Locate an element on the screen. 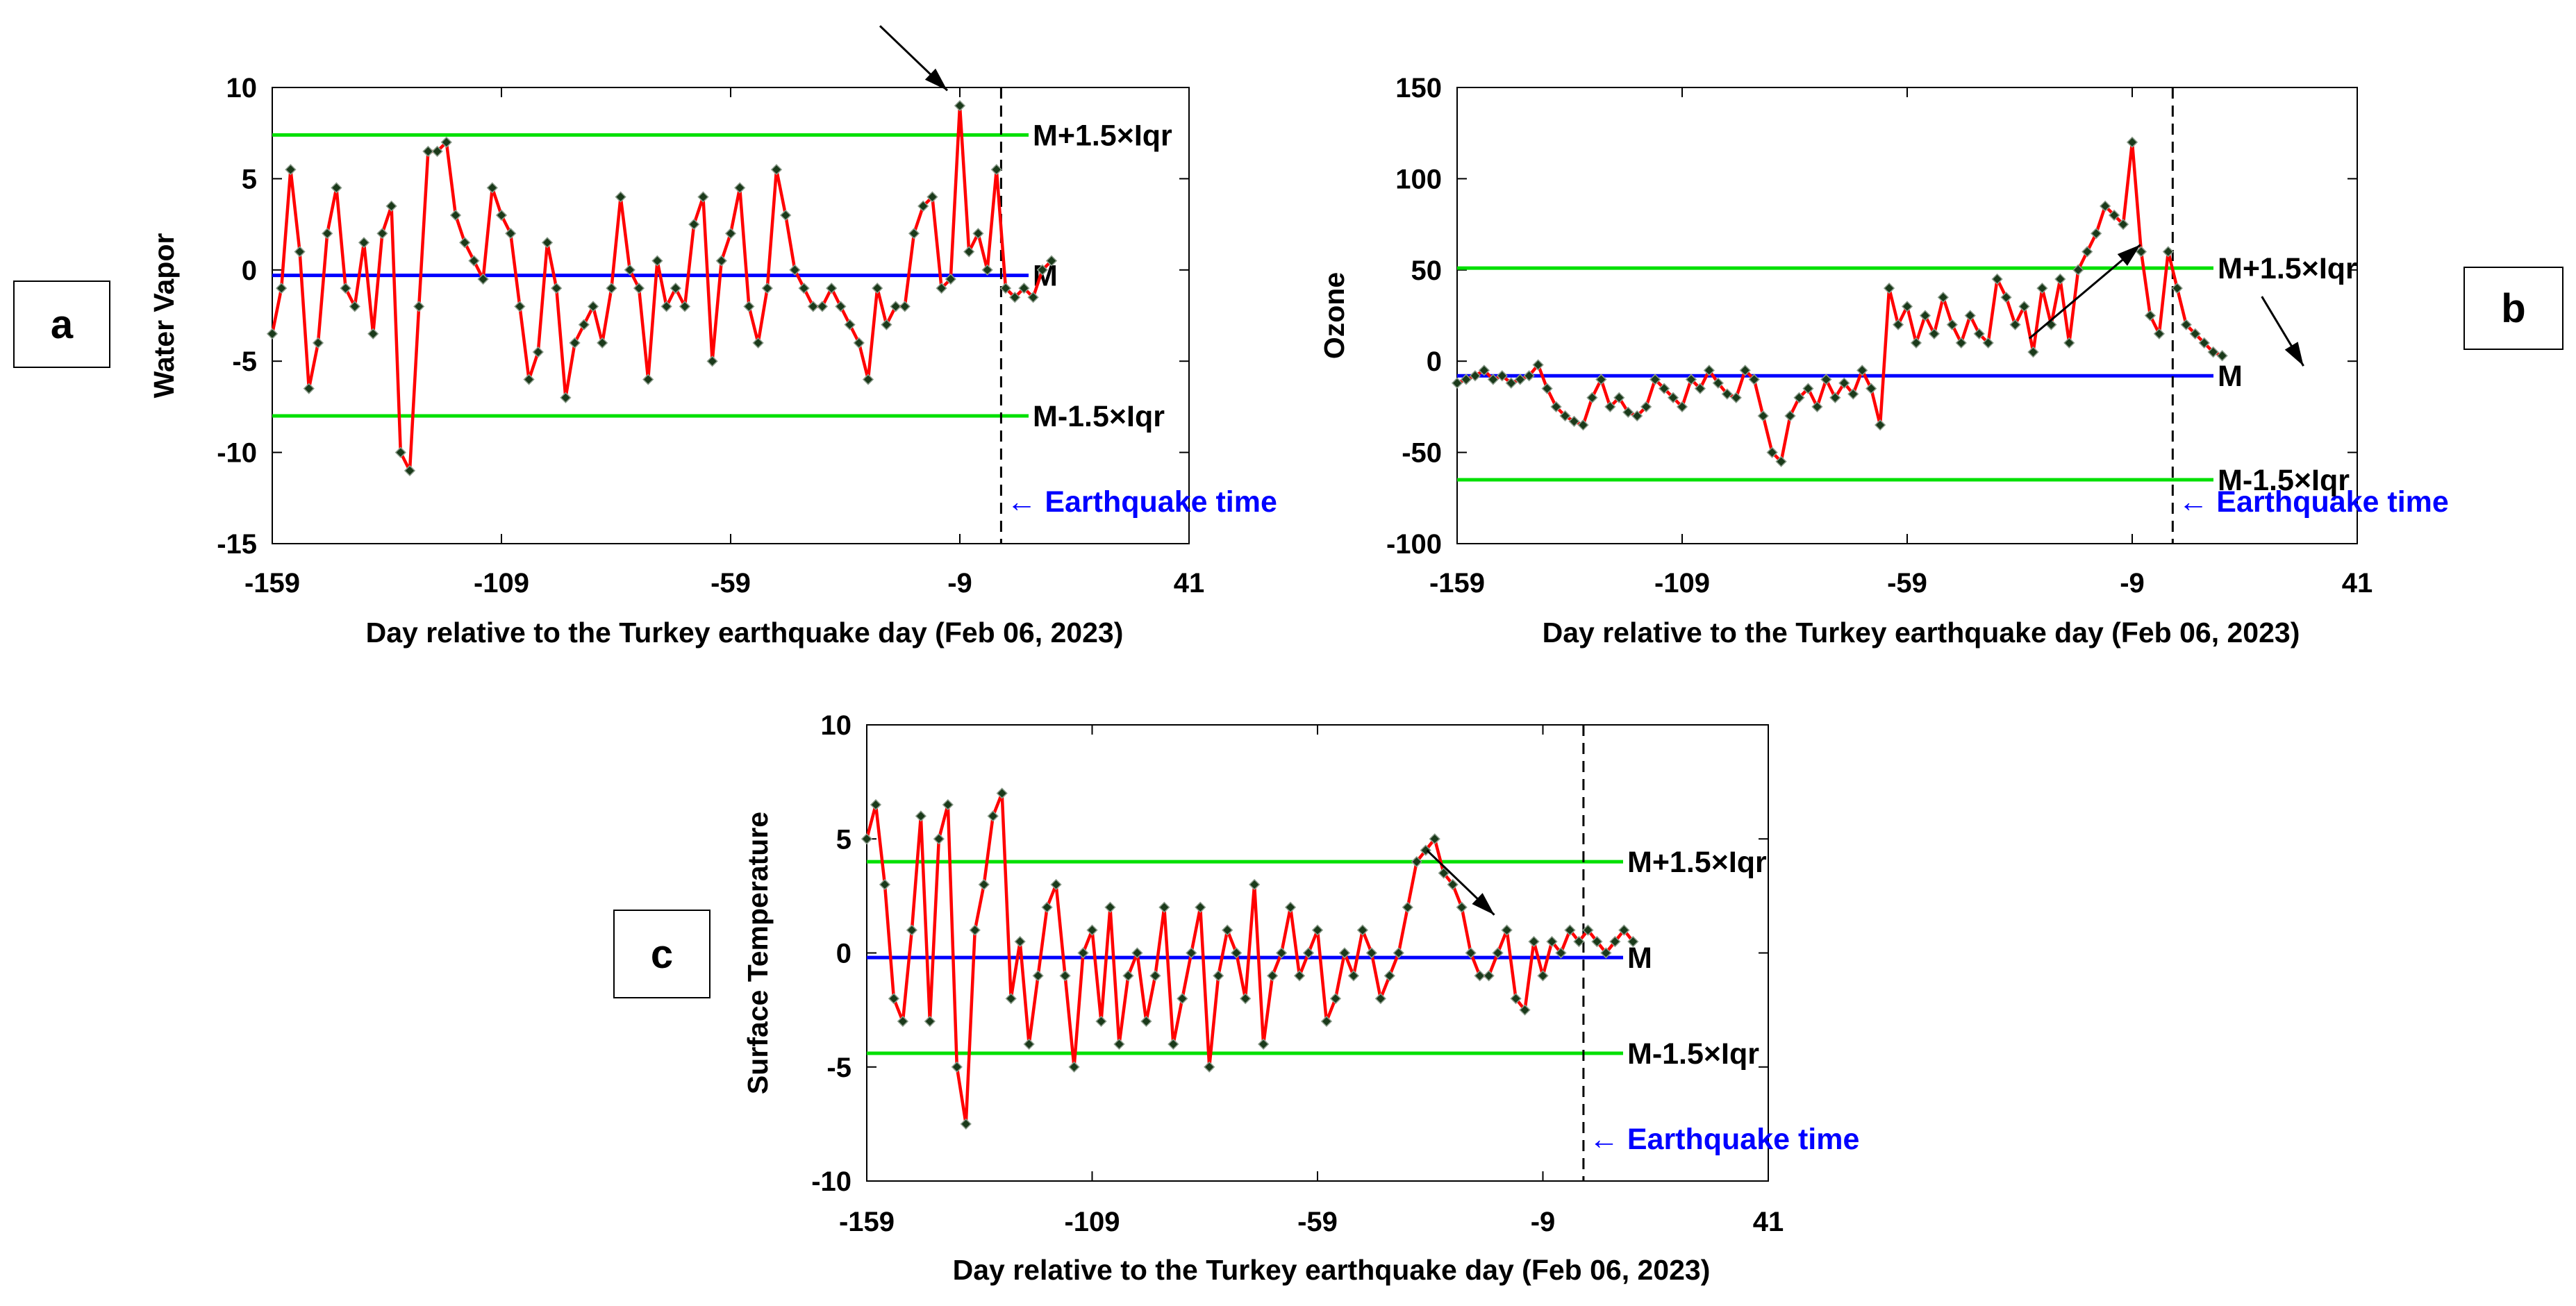 The width and height of the screenshot is (2576, 1306). panel-c-xtick-label: -9 is located at coordinates (1543, 1222).